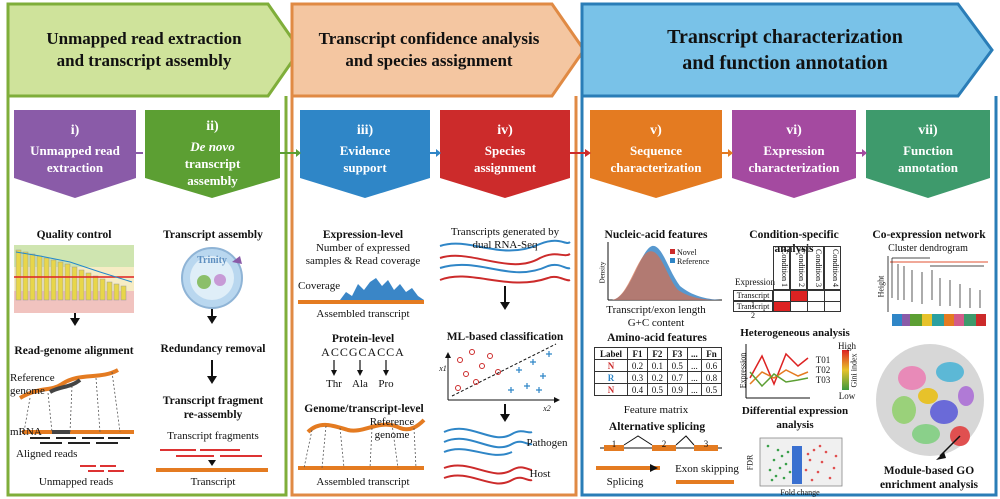 This screenshot has width=1000, height=499. I want to click on height-axis-label: Height, so click(881, 286).